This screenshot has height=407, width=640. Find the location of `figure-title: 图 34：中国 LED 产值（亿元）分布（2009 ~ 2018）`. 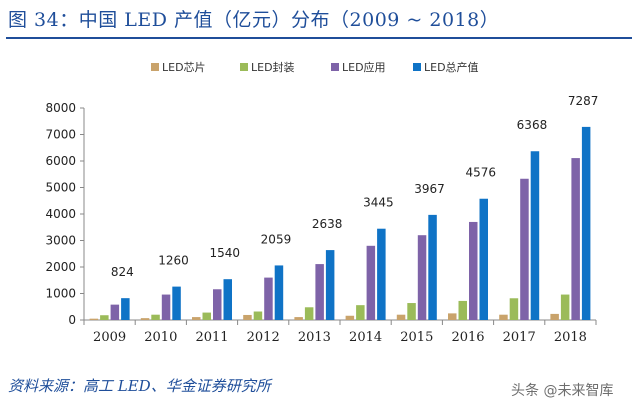

figure-title: 图 34：中国 LED 产值（亿元）分布（2009 ~ 2018） is located at coordinates (254, 20).